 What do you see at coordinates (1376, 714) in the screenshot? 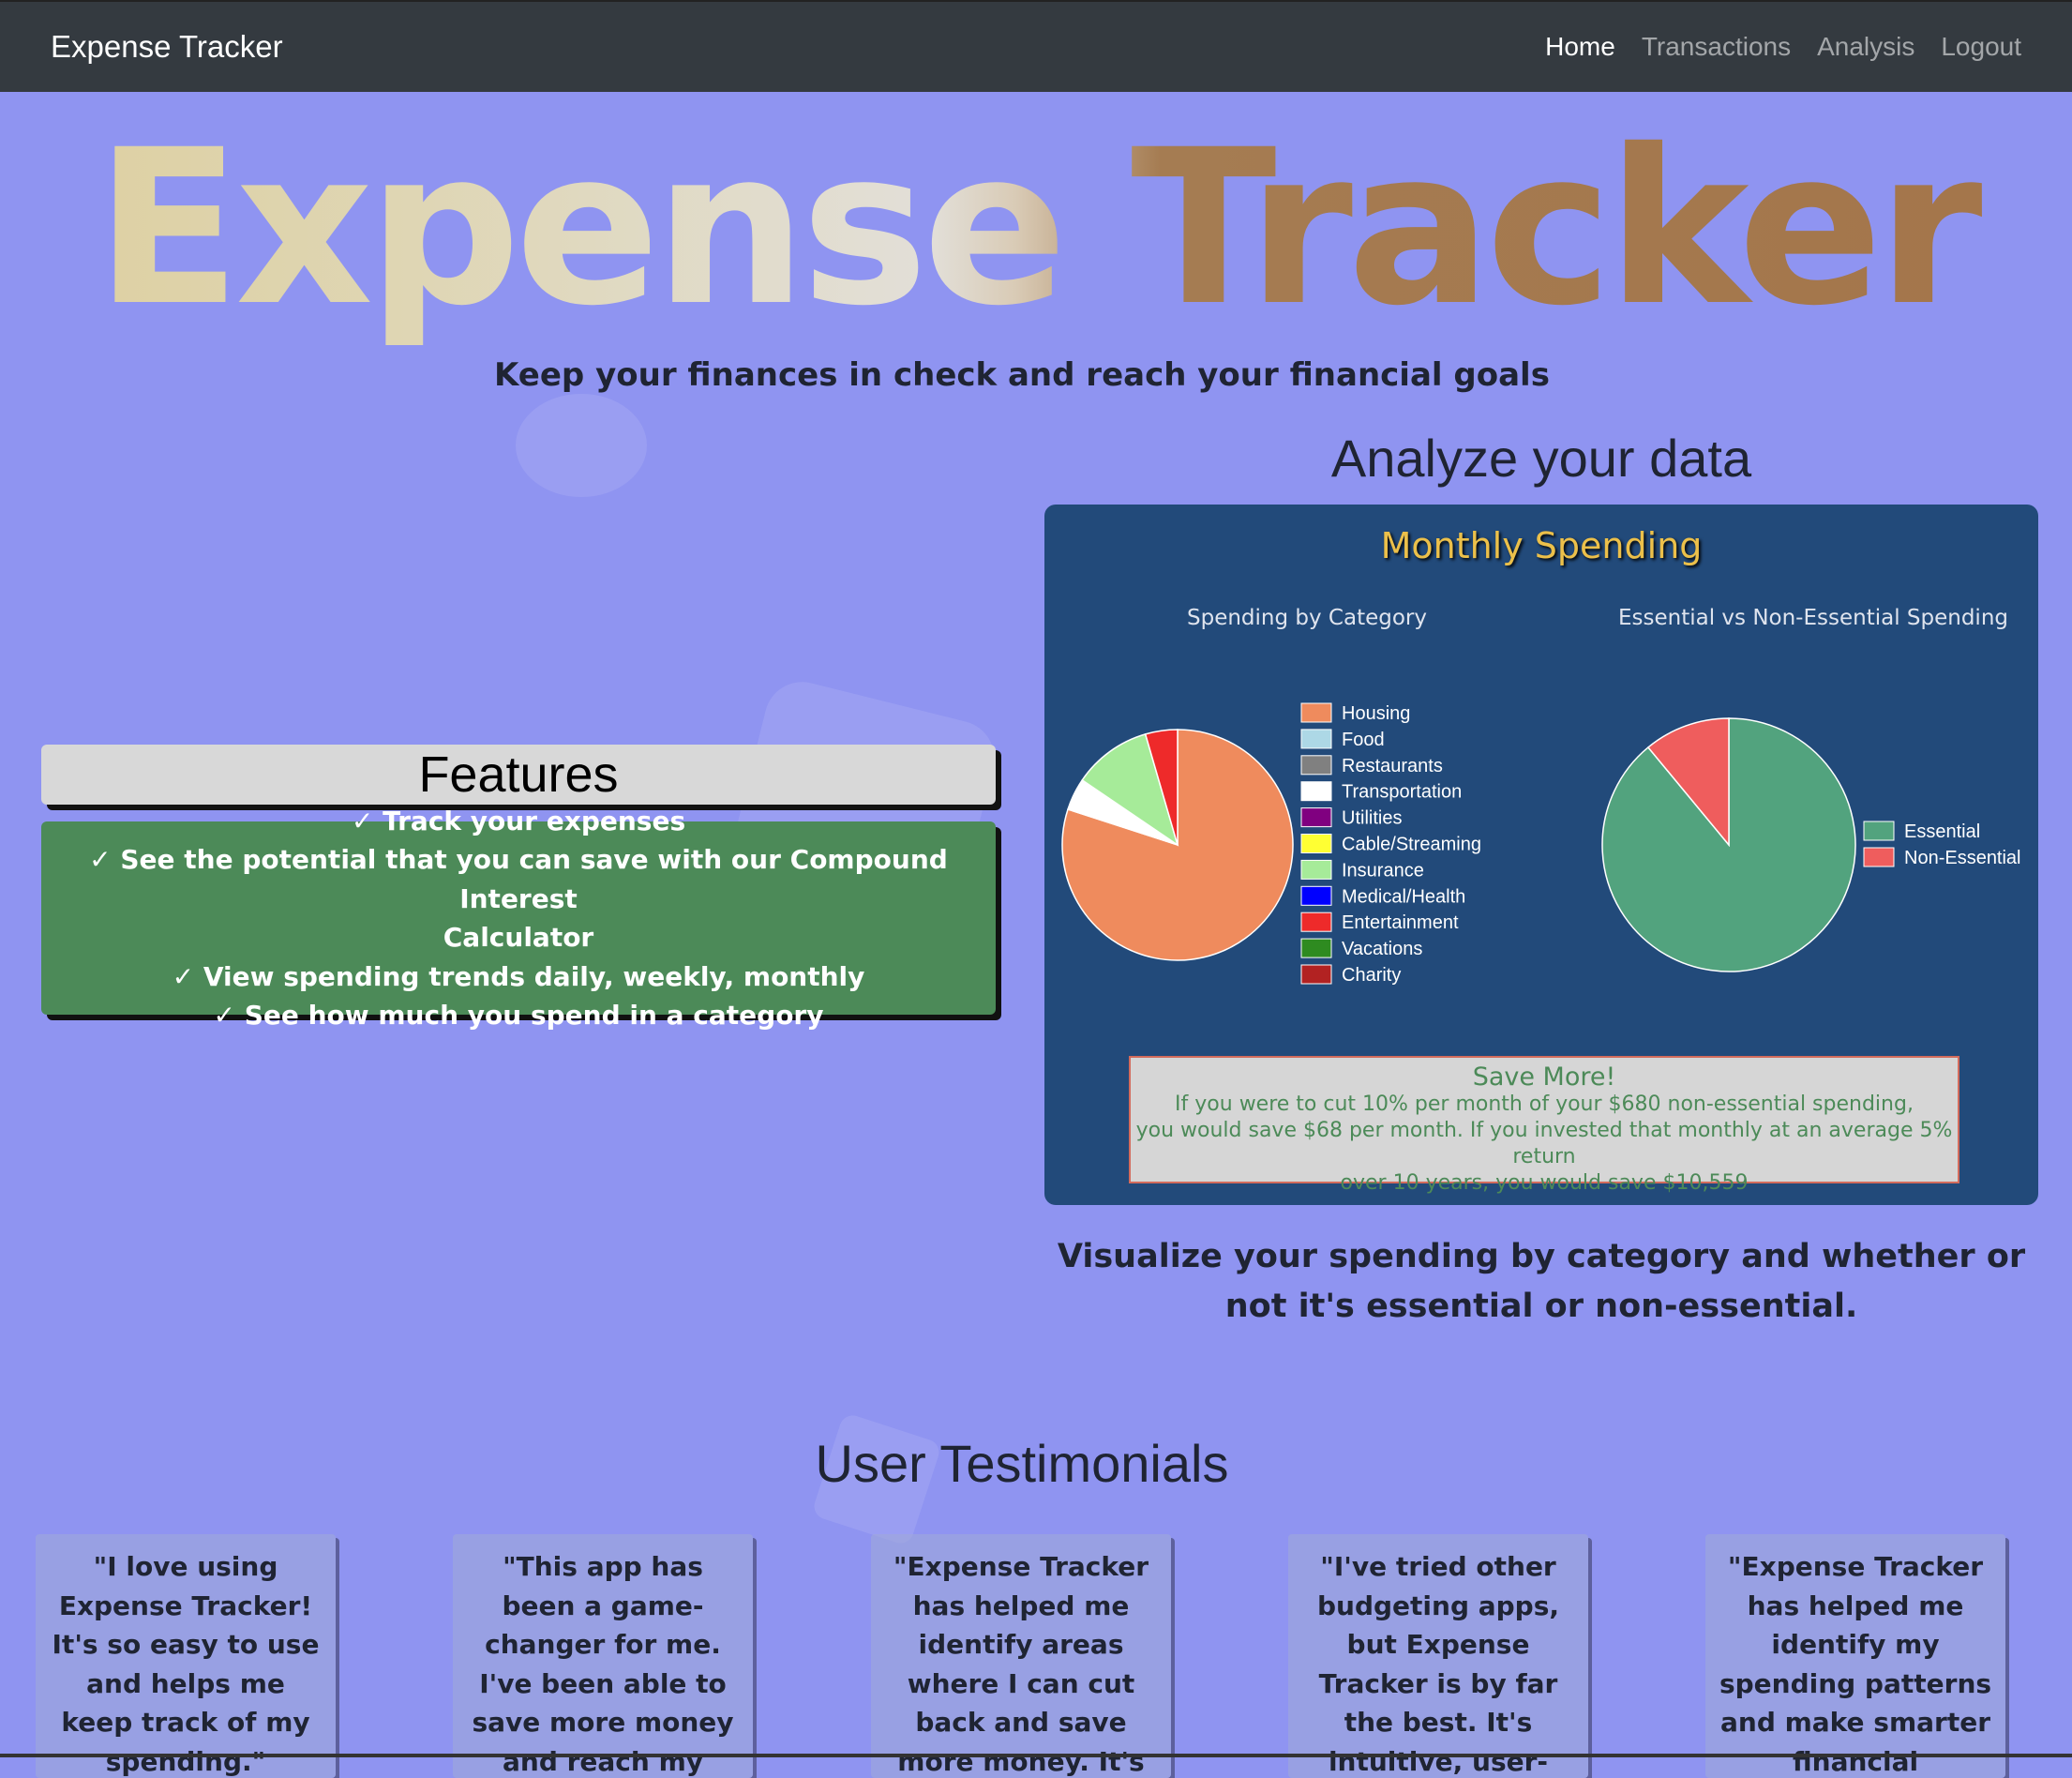
I see `legend-label: Housing` at bounding box center [1376, 714].